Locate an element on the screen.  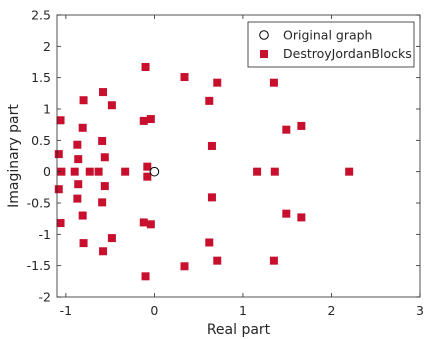
y-tick-label: -2 is located at coordinates (45, 297).